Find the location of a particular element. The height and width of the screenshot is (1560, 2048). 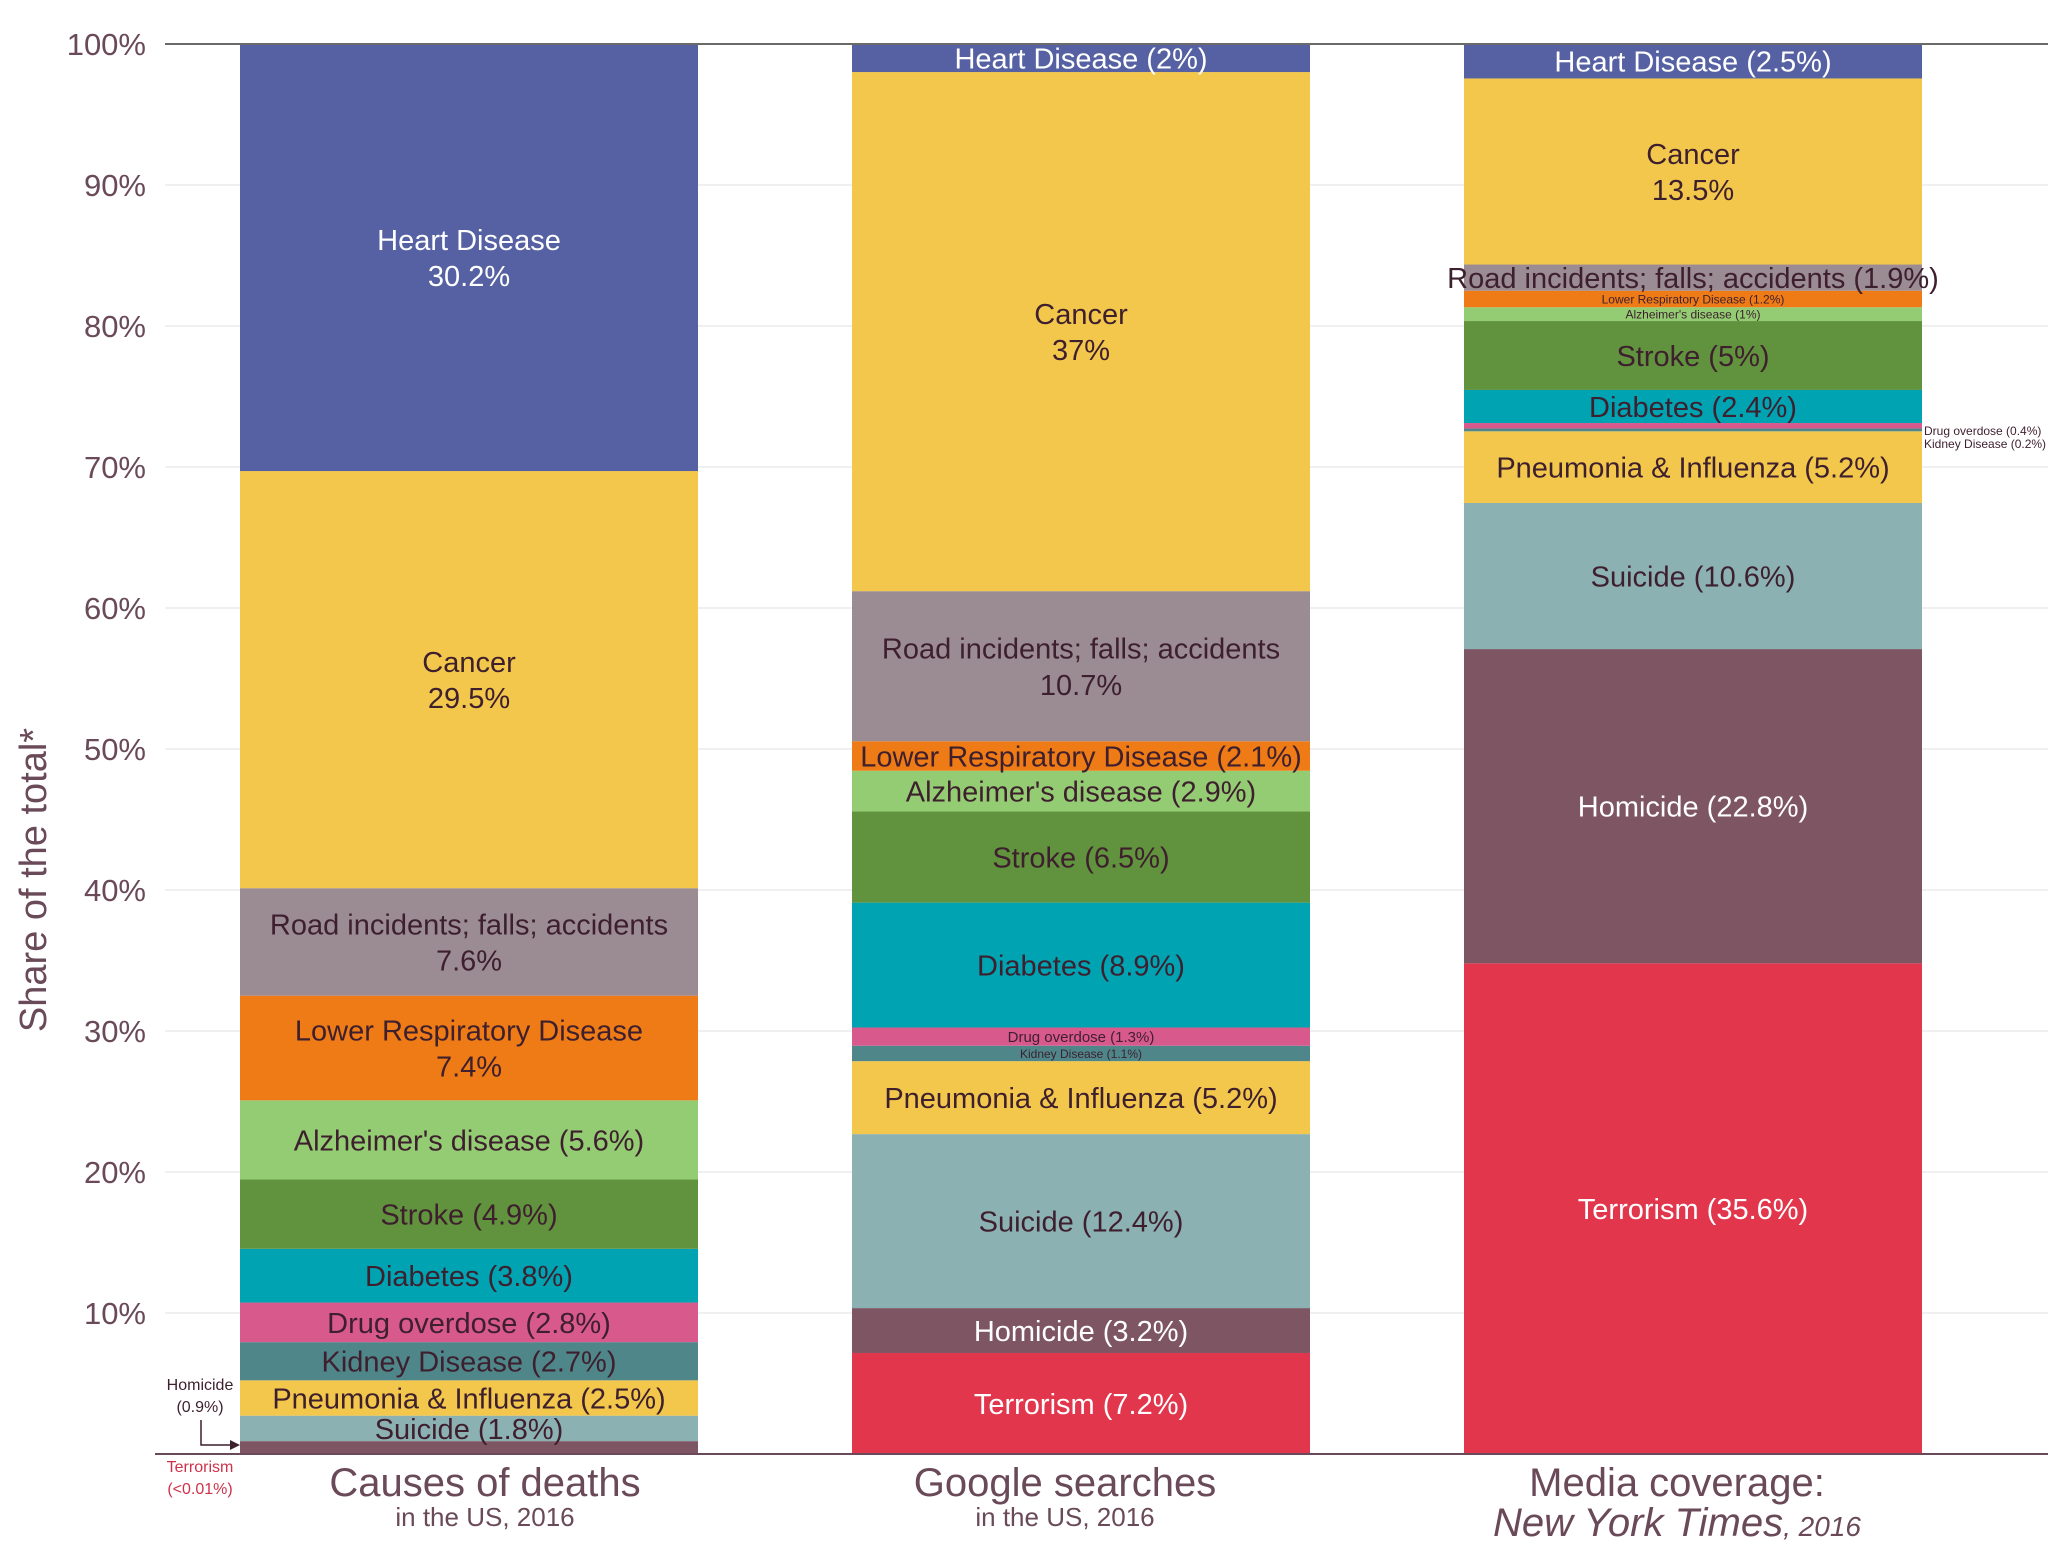

segment-label: Heart Disease (2%) is located at coordinates (1080, 59).